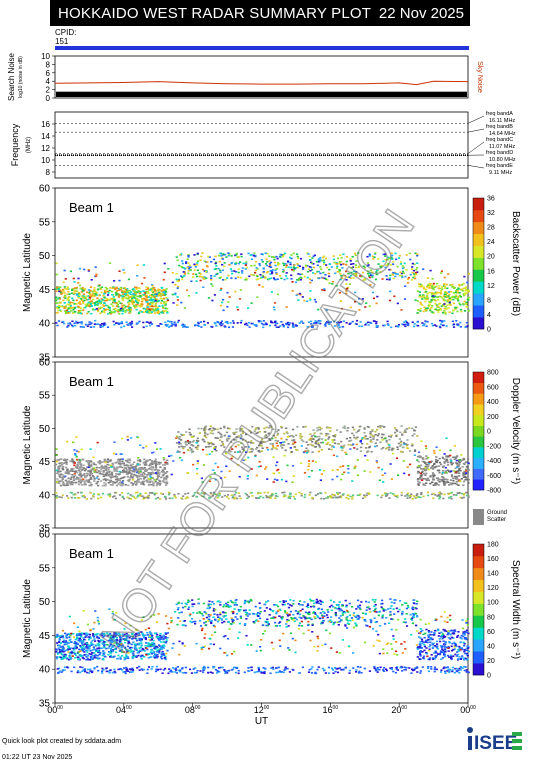 Image resolution: width=536 pixels, height=761 pixels. What do you see at coordinates (48, 98) in the screenshot?
I see `noise-ytick-label: 0` at bounding box center [48, 98].